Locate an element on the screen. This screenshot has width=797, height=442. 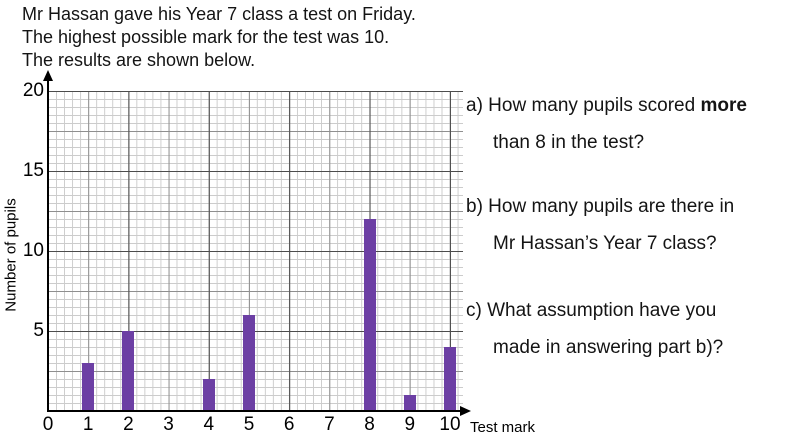
intro-line-3: The results are shown below. is located at coordinates (139, 60).